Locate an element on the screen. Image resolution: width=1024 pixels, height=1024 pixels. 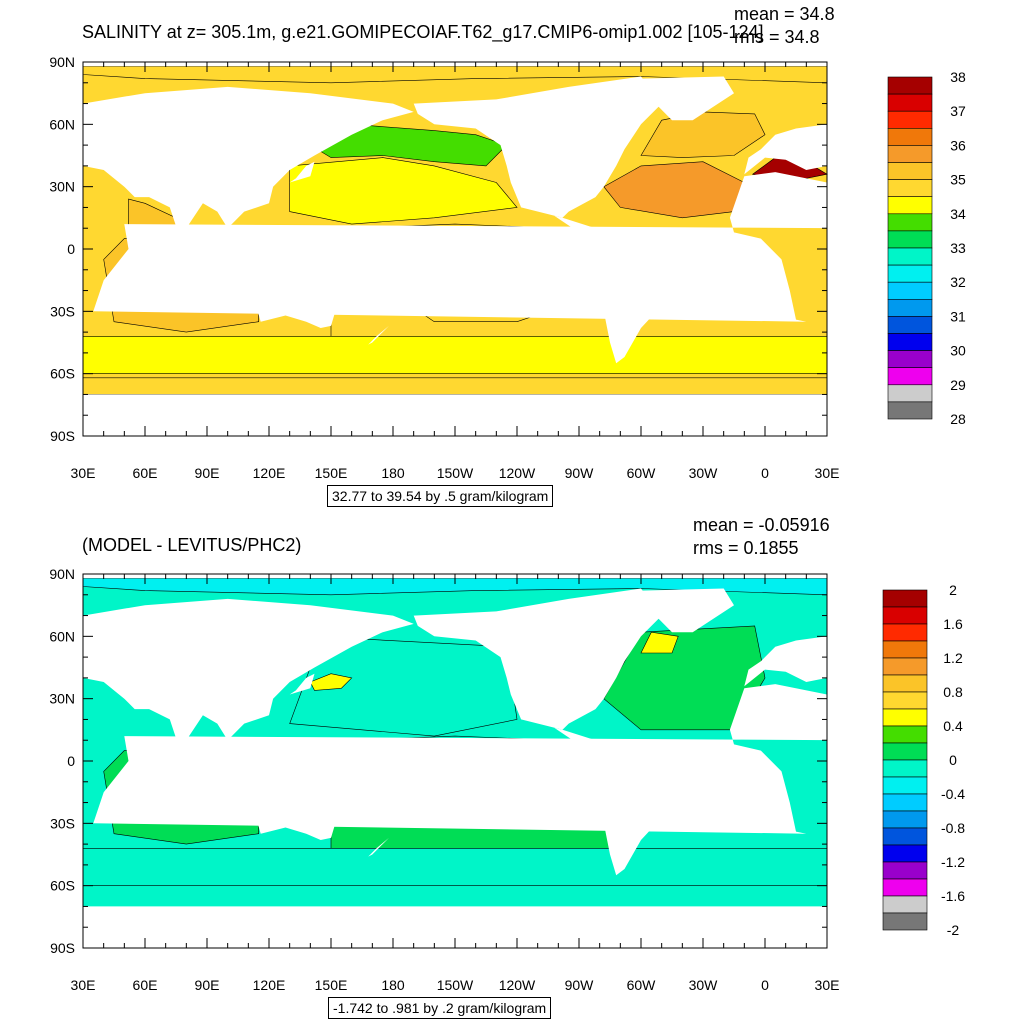
lon-tick-label: 150E is located at coordinates (331, 985).